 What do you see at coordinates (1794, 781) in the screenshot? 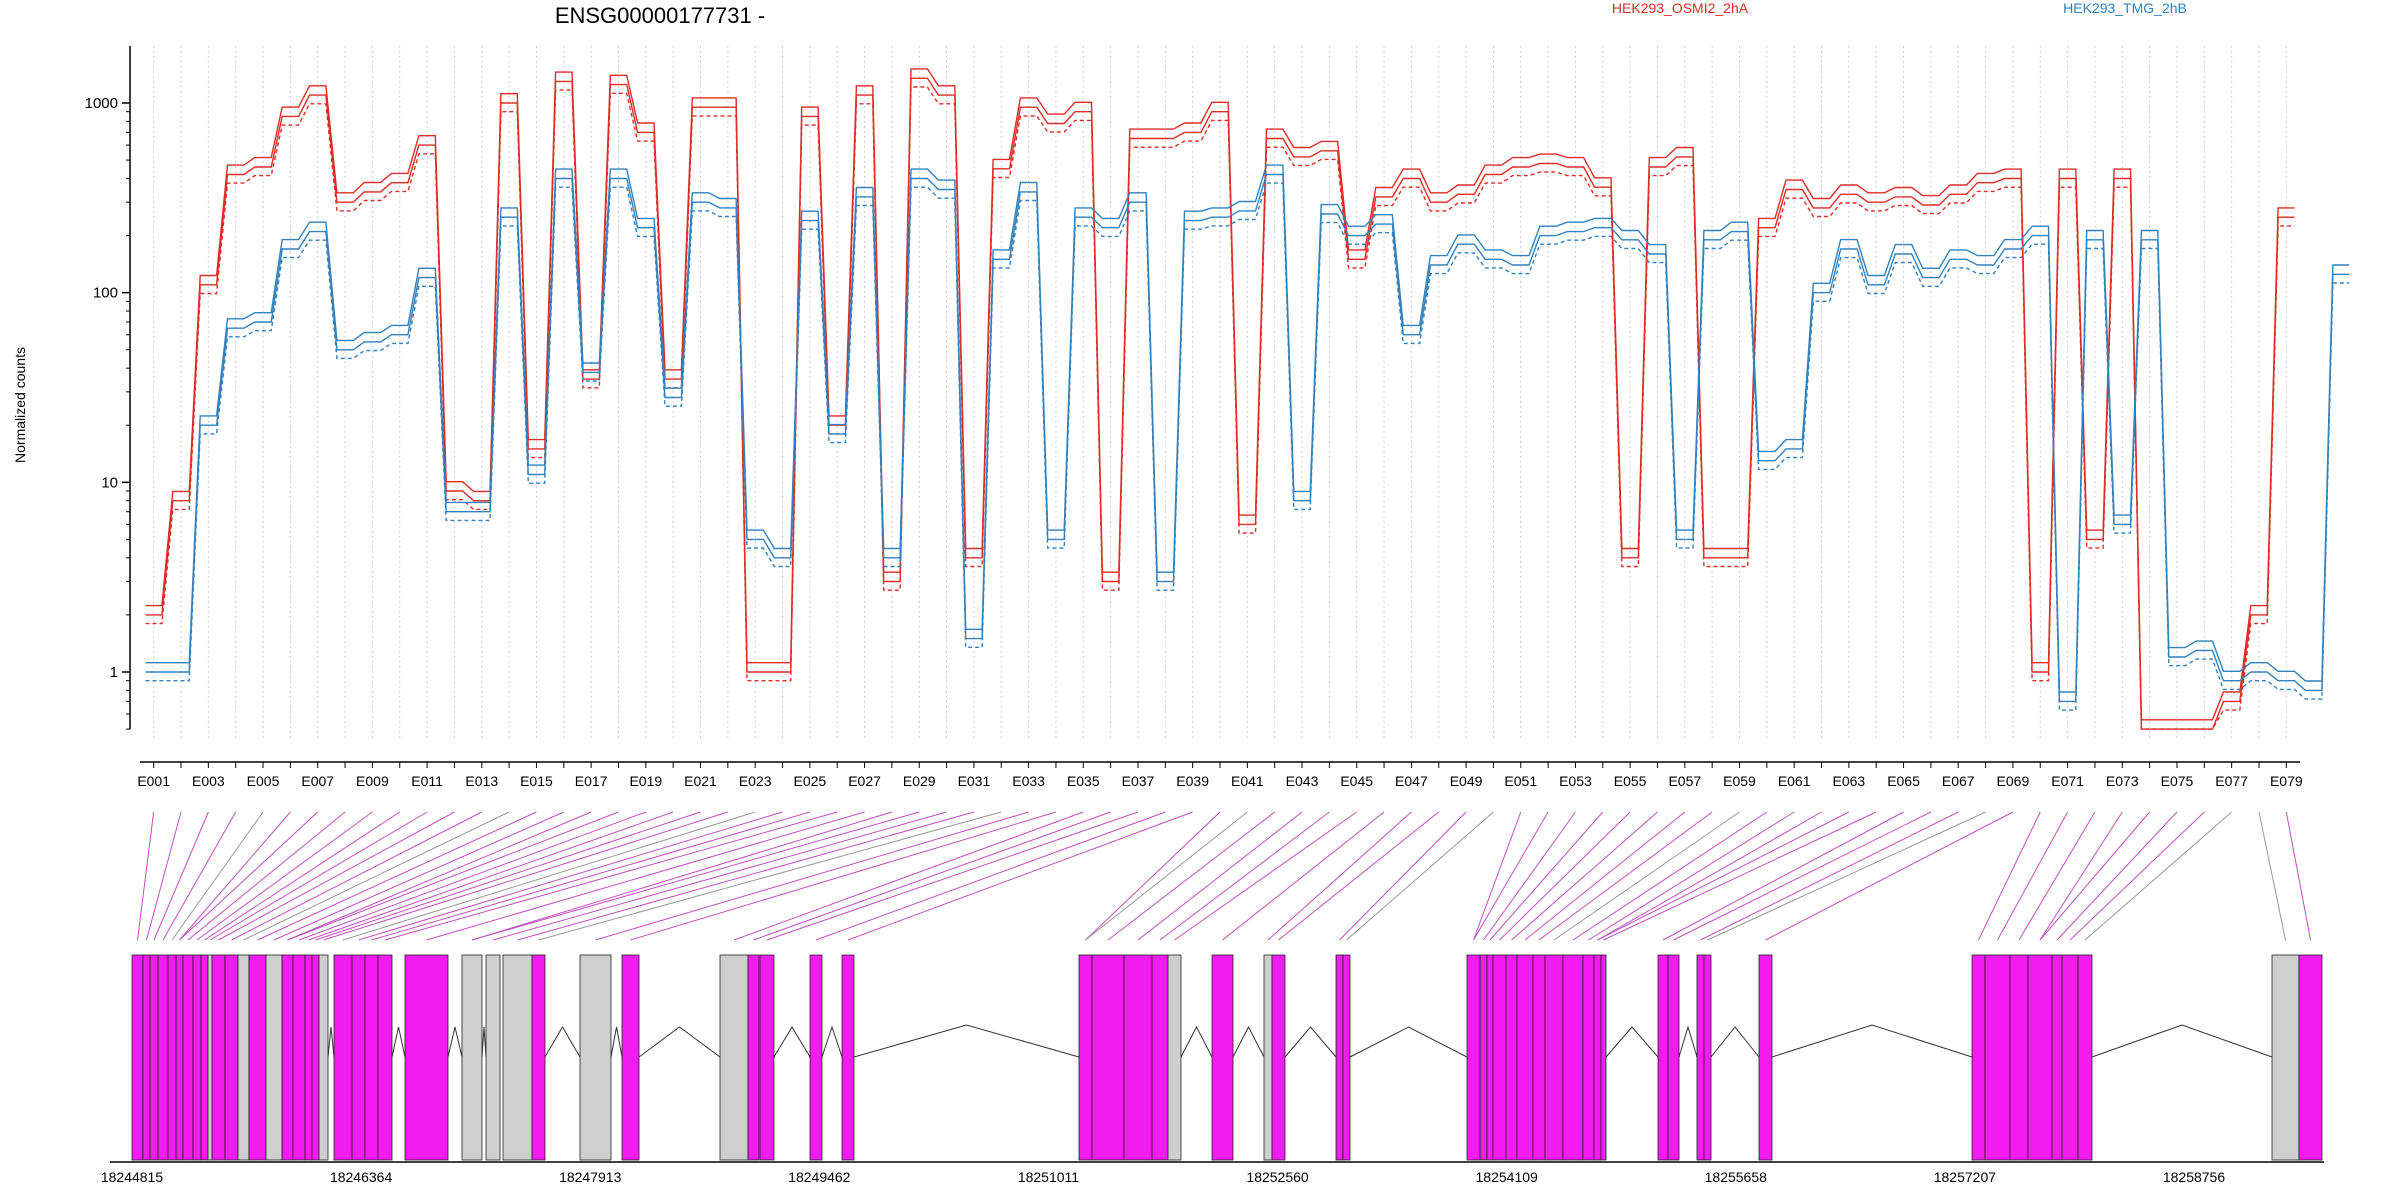
I see `exon-label: E061` at bounding box center [1794, 781].